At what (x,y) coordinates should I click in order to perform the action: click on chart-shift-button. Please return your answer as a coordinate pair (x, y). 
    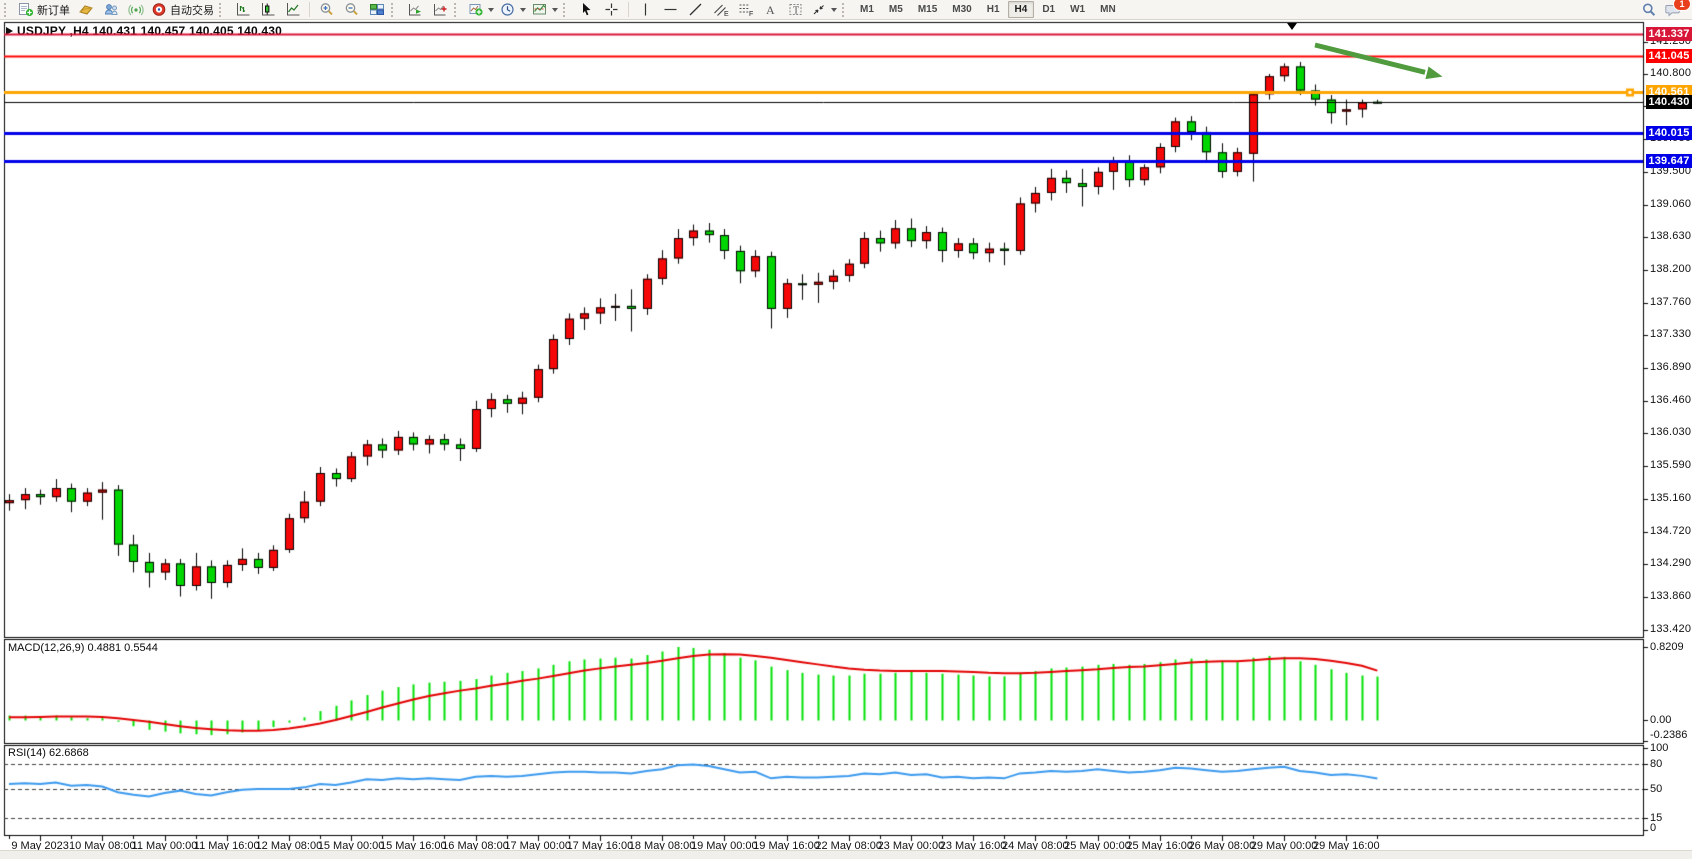
    Looking at the image, I should click on (439, 9).